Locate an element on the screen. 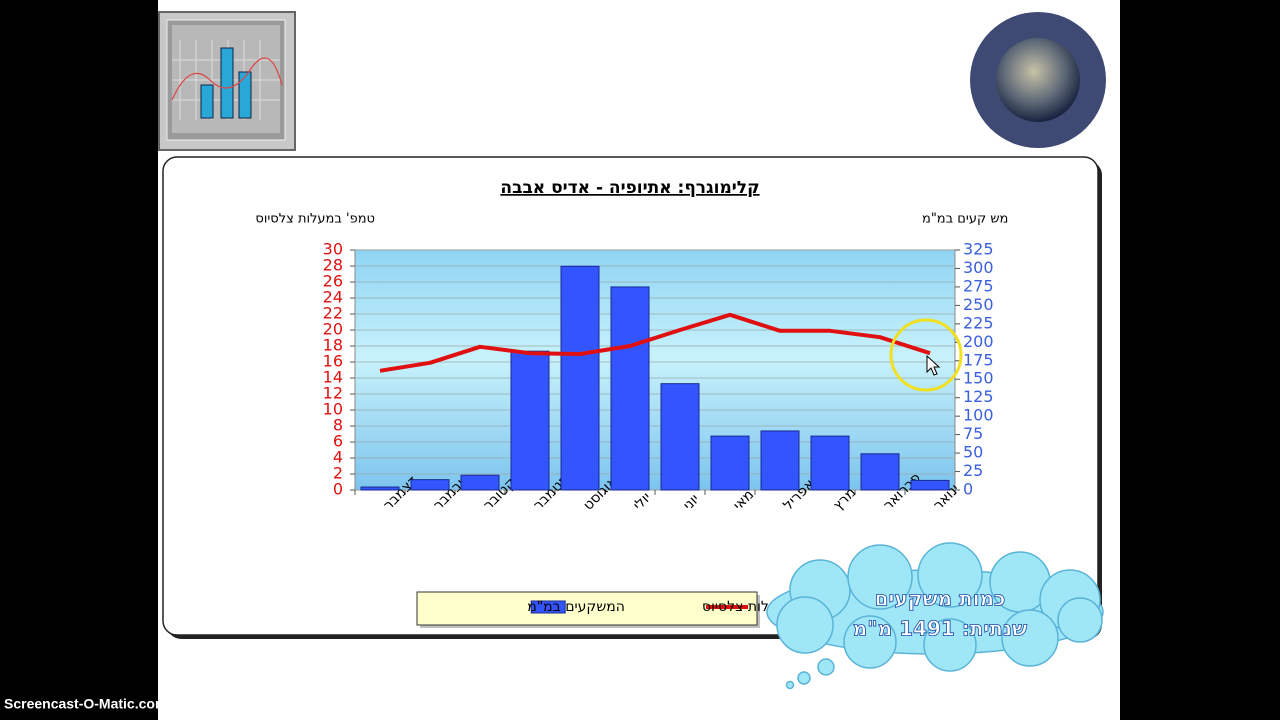 This screenshot has height=720, width=1280. y2-tick-label: 0 is located at coordinates (968, 489).